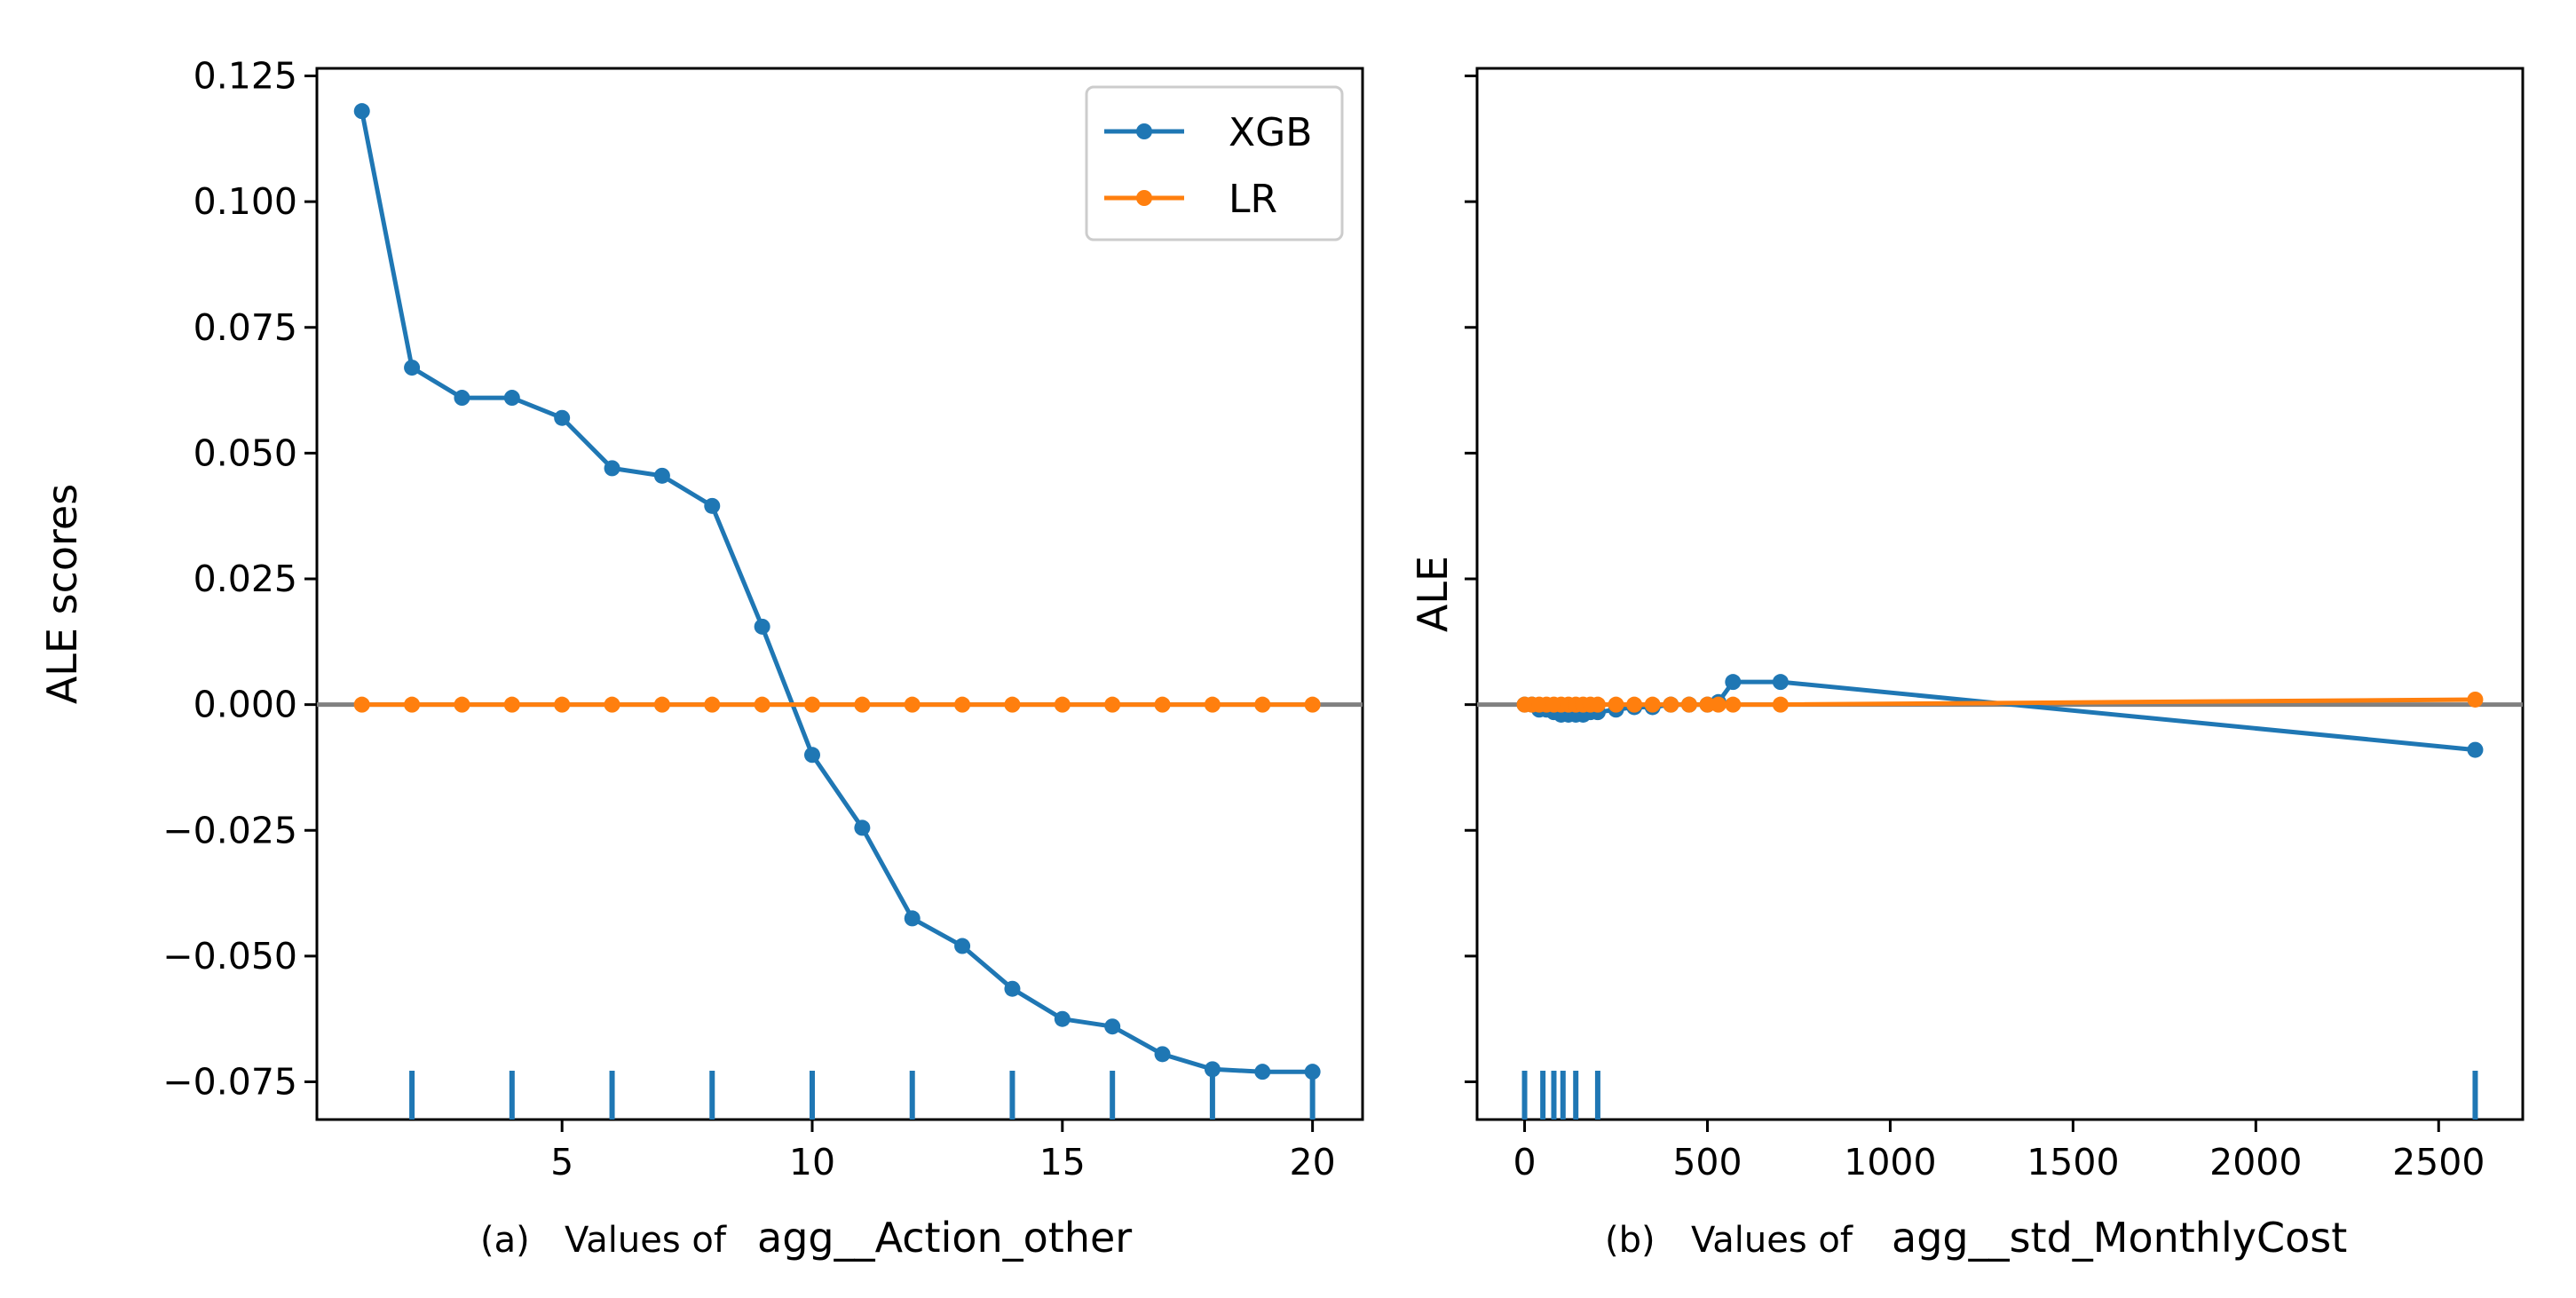  What do you see at coordinates (1144, 198) in the screenshot?
I see `legend-marker-lr` at bounding box center [1144, 198].